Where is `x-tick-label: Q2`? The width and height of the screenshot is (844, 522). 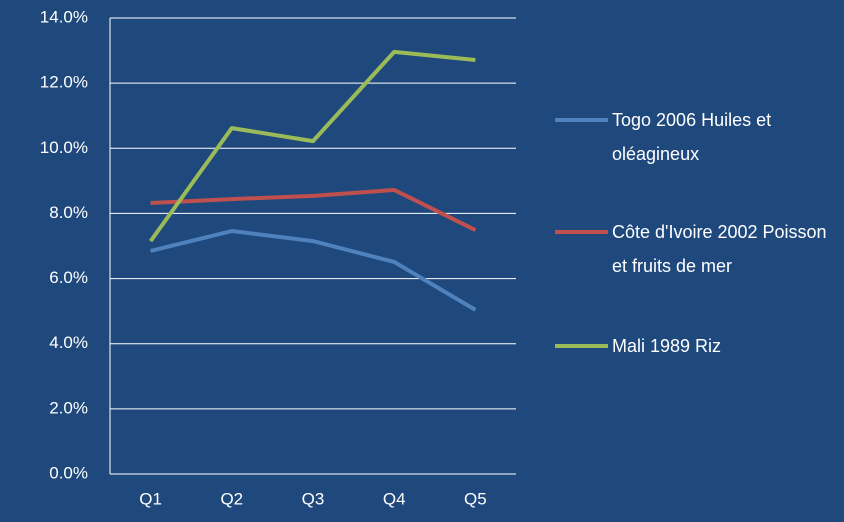
x-tick-label: Q2 is located at coordinates (231, 498).